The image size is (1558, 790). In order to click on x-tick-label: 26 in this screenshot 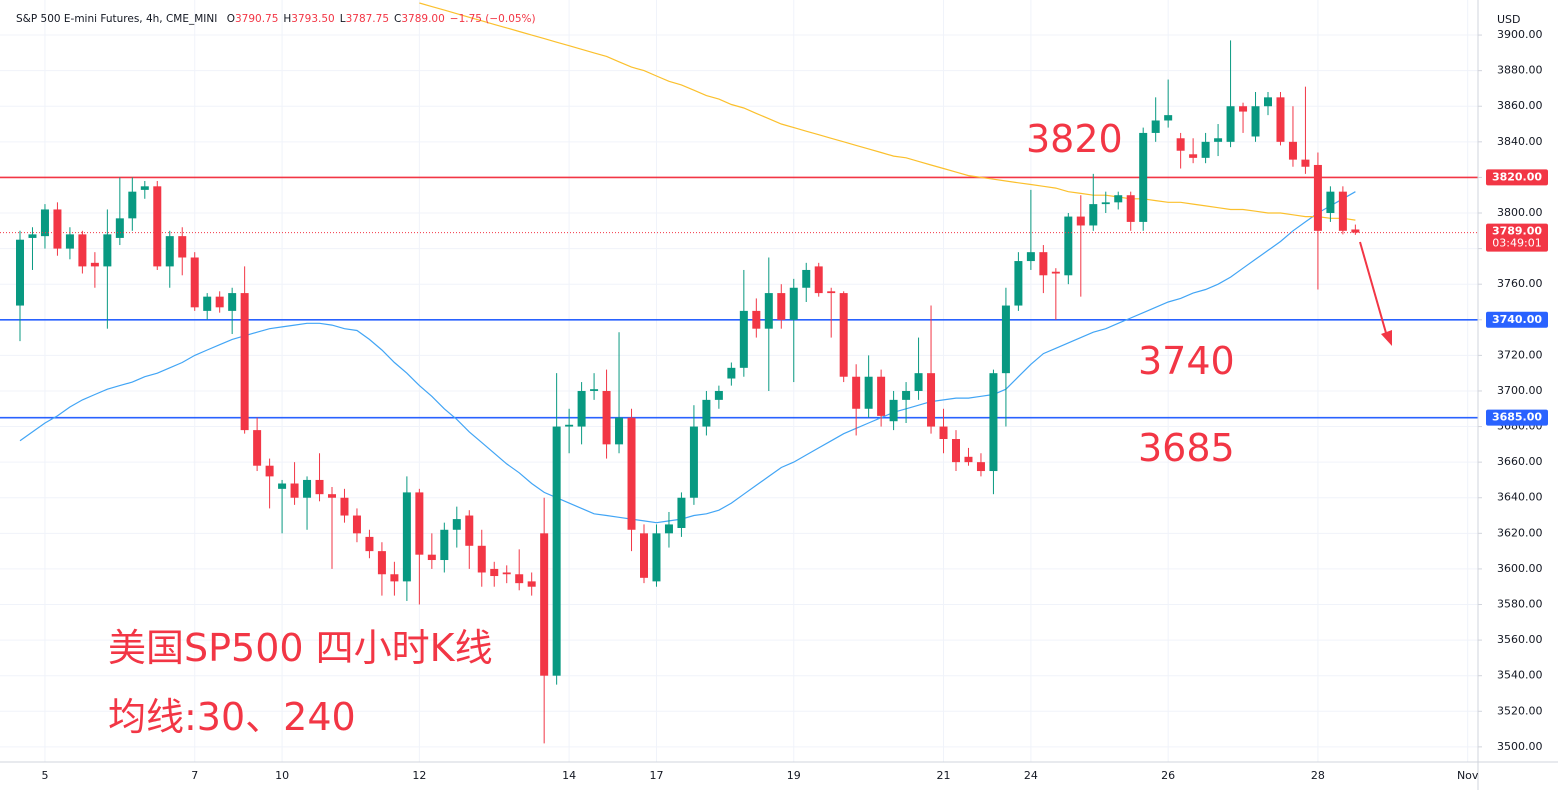, I will do `click(1168, 775)`.